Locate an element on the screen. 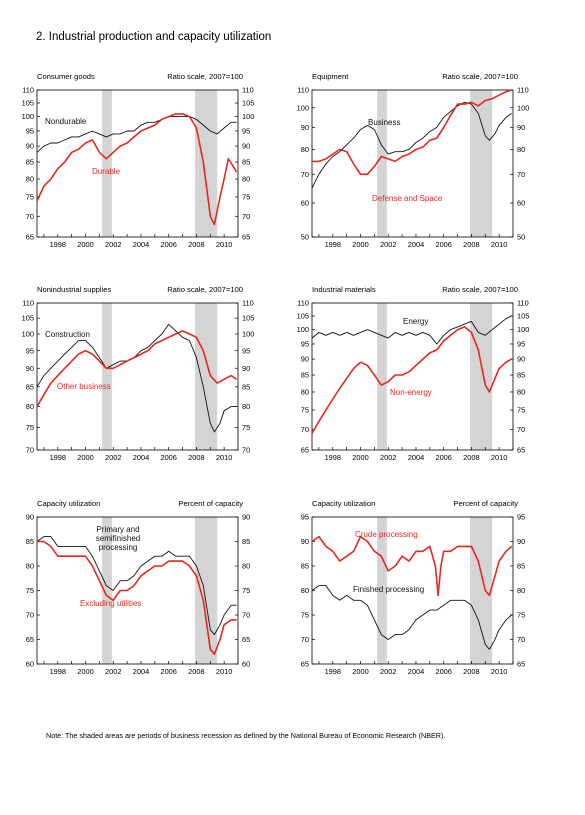  series-label: Non-energy is located at coordinates (411, 392).